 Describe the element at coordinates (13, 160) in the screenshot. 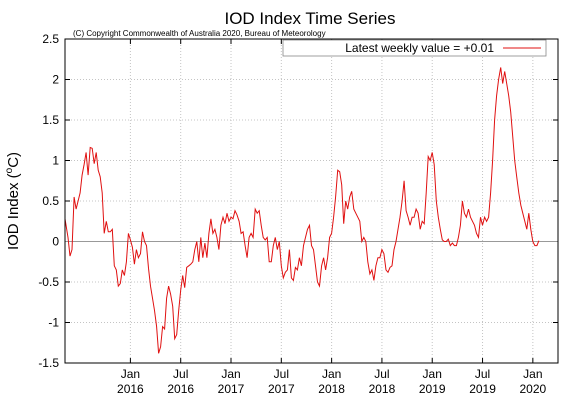

I see `y-axis-label-unit: C)` at that location.